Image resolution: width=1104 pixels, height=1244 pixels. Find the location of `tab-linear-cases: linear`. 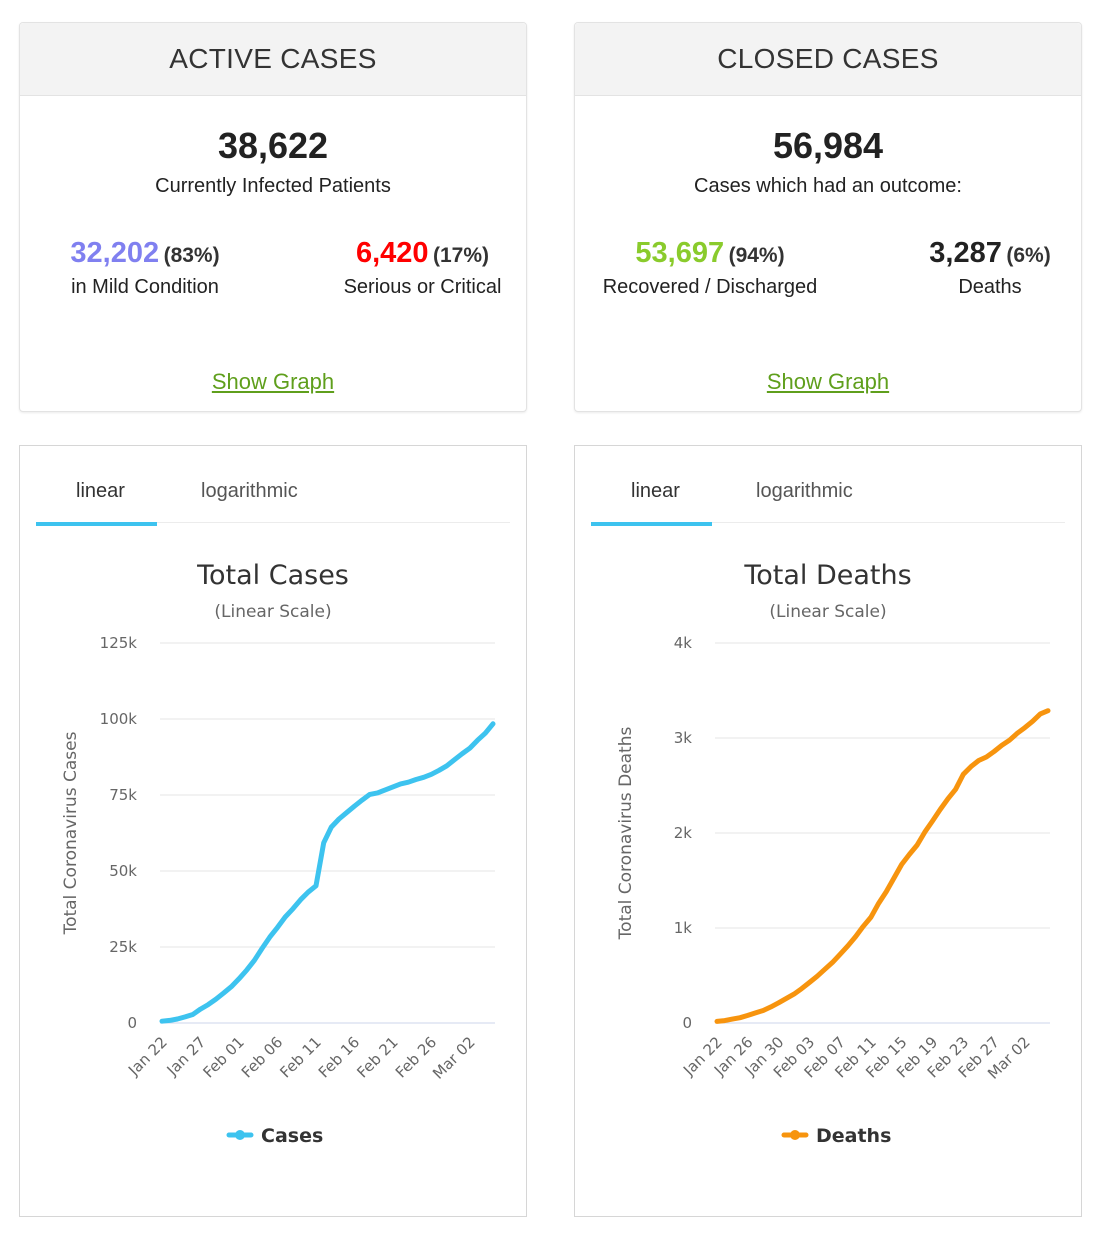

tab-linear-cases: linear is located at coordinates (100, 491).